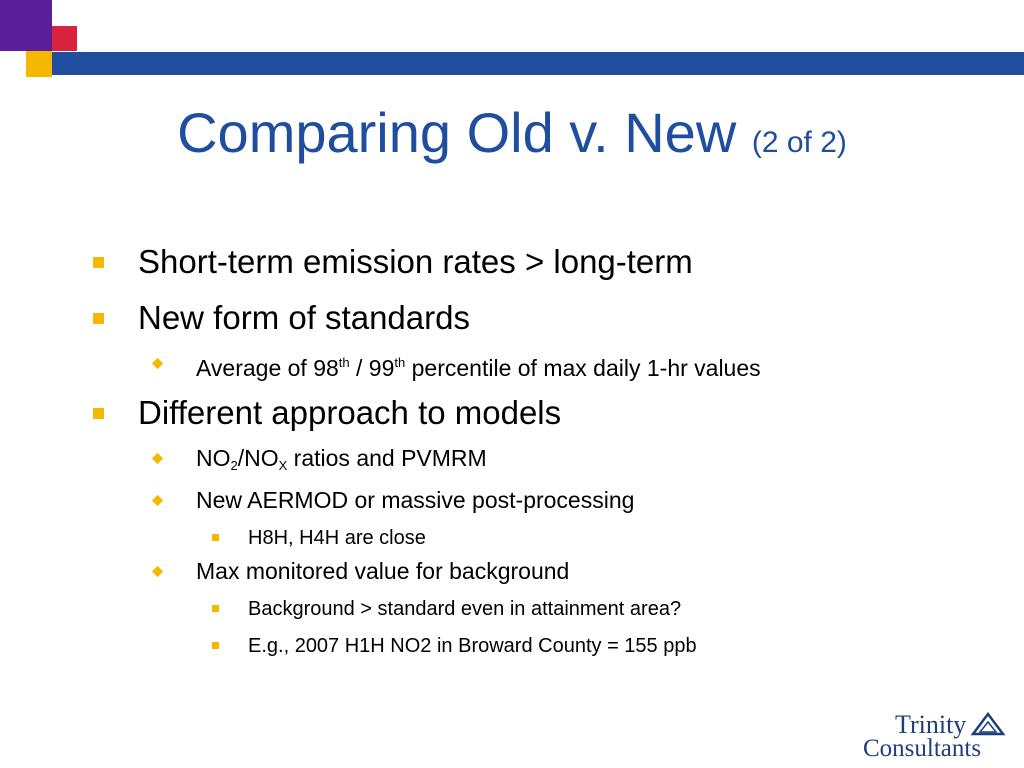 The height and width of the screenshot is (768, 1024). Describe the element at coordinates (26, 25) in the screenshot. I see `decor-purple-square` at that location.